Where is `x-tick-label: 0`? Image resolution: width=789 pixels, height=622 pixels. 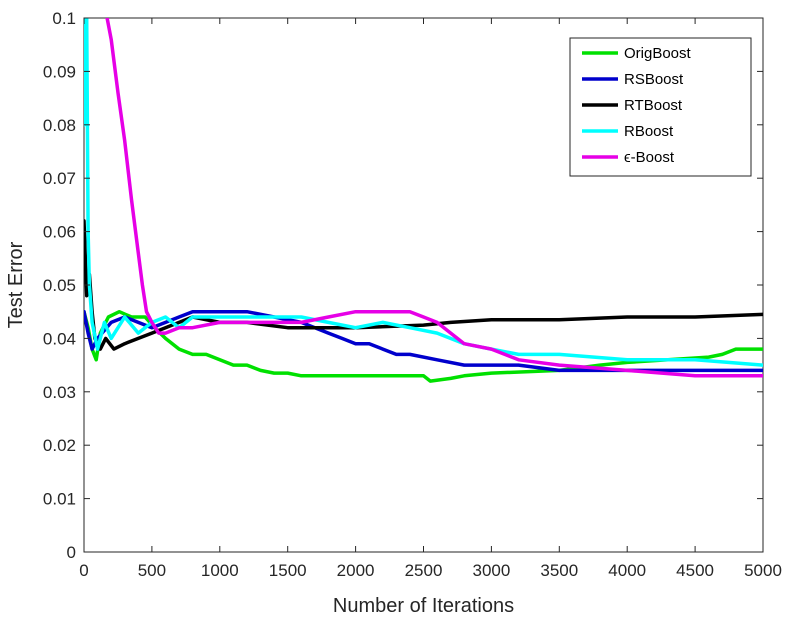
x-tick-label: 0 is located at coordinates (83, 570).